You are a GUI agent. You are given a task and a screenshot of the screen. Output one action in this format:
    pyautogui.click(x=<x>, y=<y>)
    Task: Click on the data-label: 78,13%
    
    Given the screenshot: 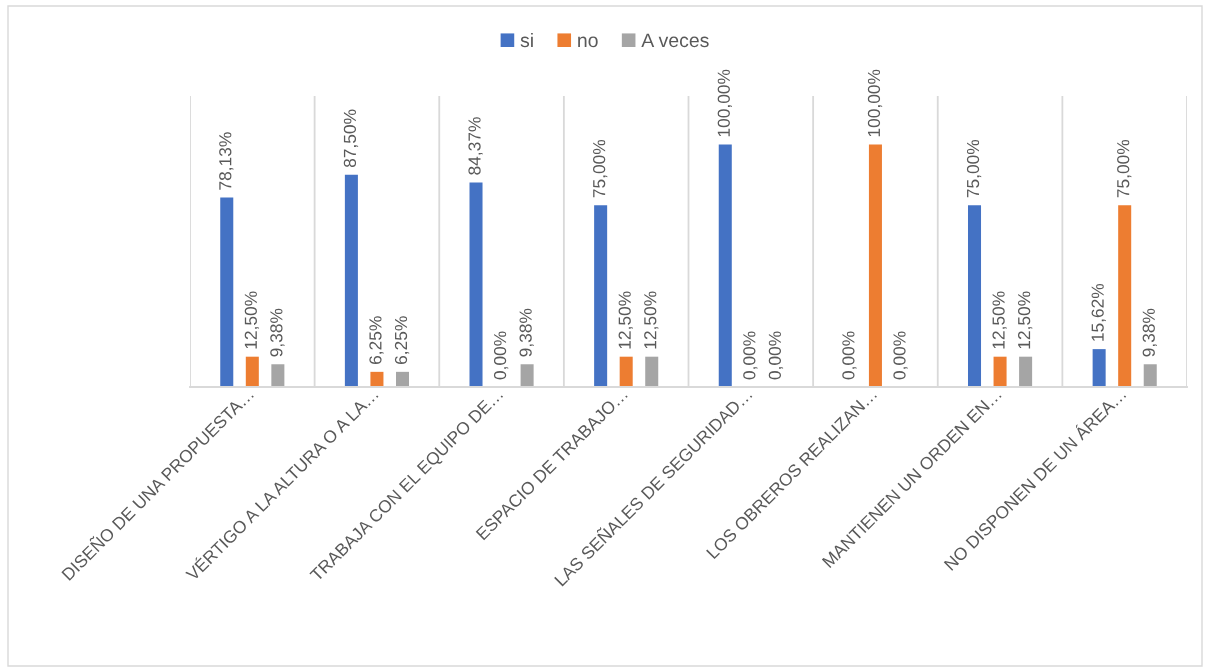 What is the action you would take?
    pyautogui.click(x=226, y=161)
    